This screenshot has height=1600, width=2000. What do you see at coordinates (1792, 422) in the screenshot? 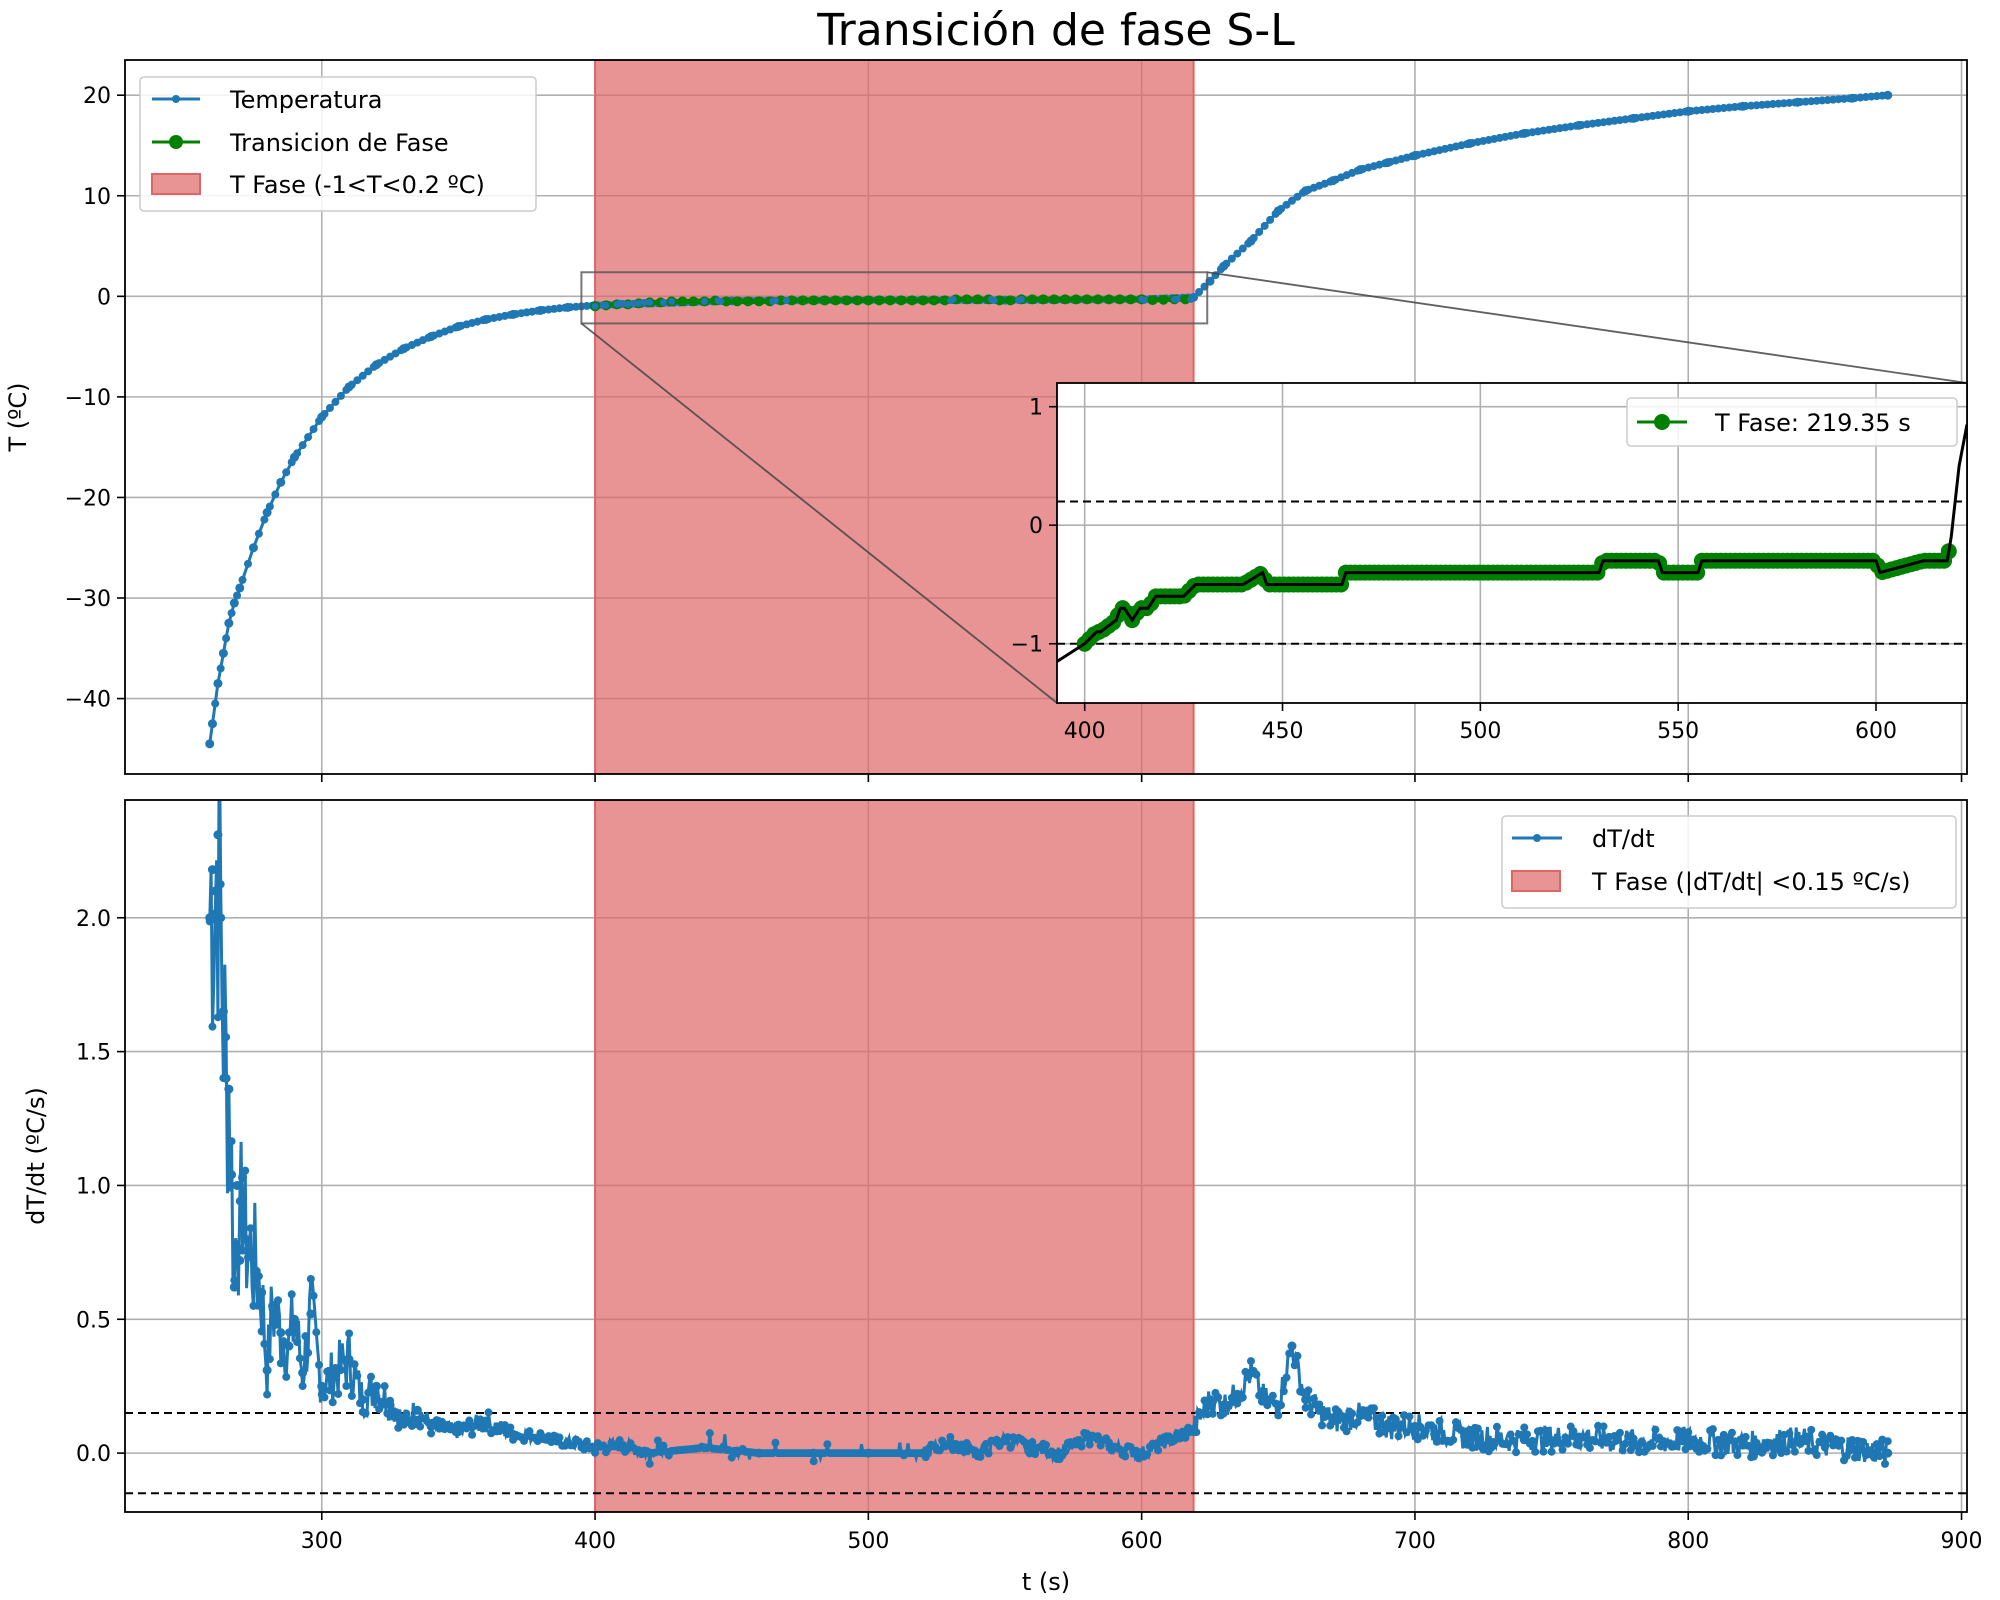
I see `inset-legend: T Fase: 219.35 s` at bounding box center [1792, 422].